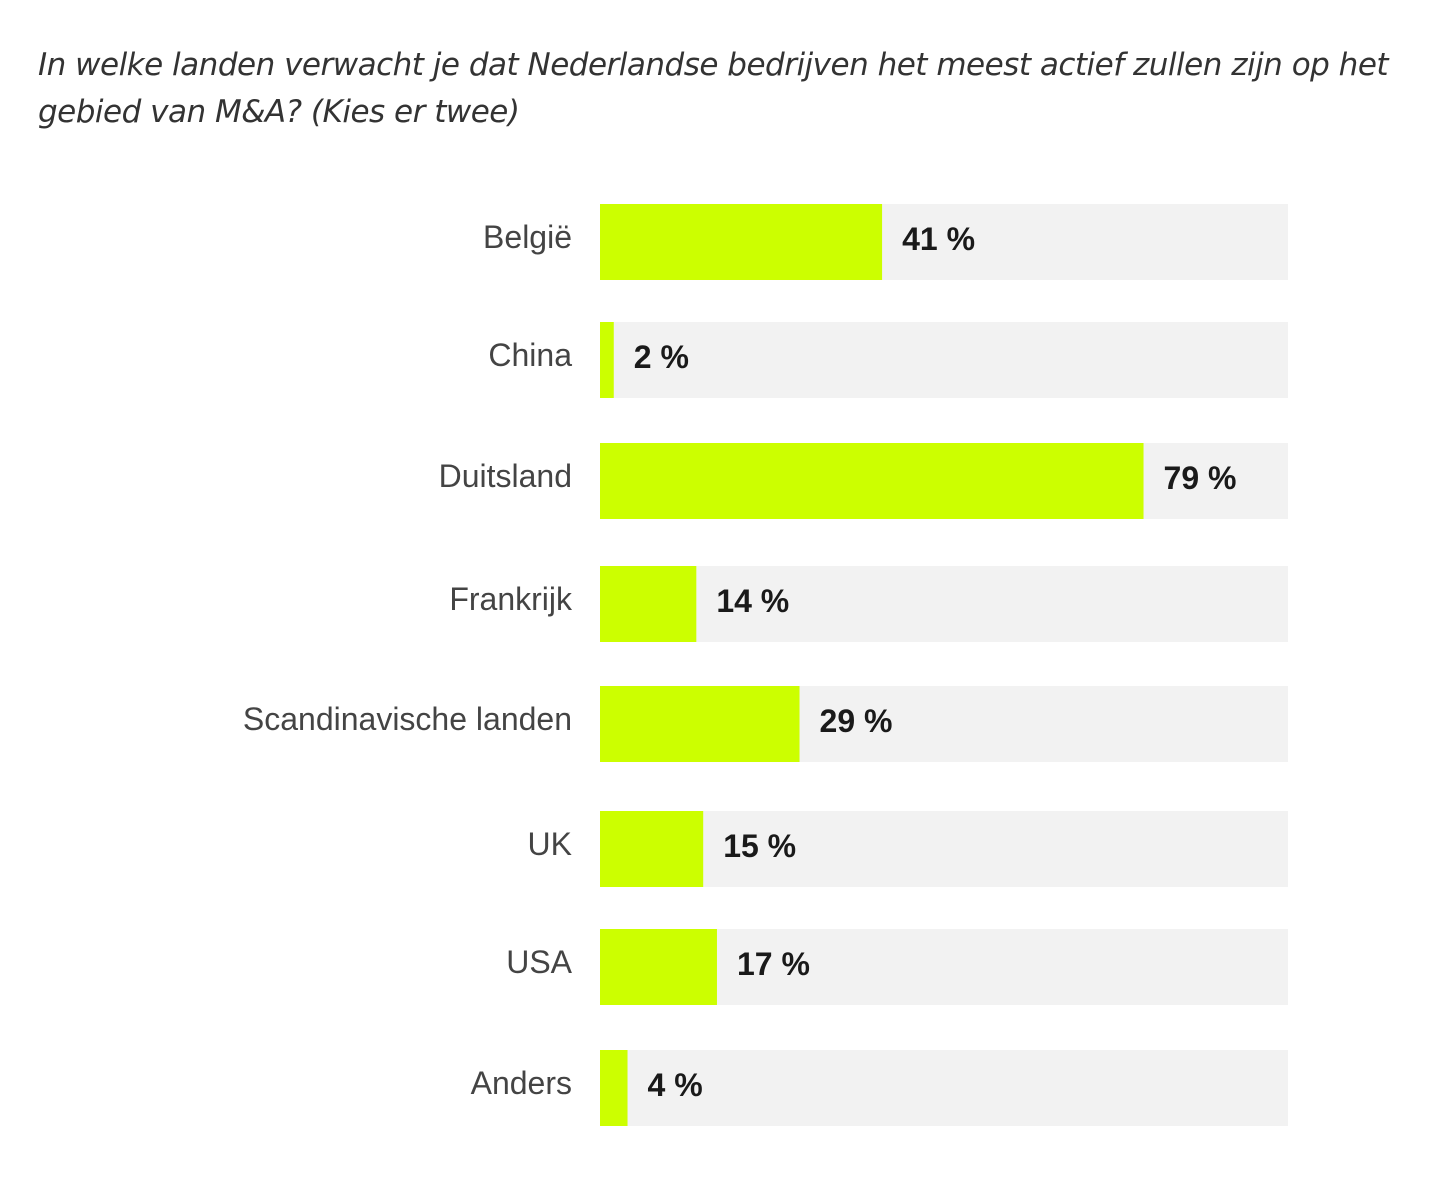  Describe the element at coordinates (675, 1085) in the screenshot. I see `value-label: 4 %` at that location.